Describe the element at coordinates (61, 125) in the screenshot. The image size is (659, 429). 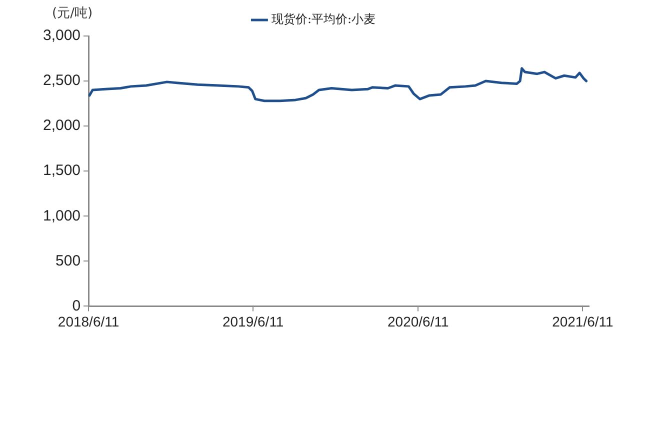
I see `y-tick-label: 2,000` at that location.